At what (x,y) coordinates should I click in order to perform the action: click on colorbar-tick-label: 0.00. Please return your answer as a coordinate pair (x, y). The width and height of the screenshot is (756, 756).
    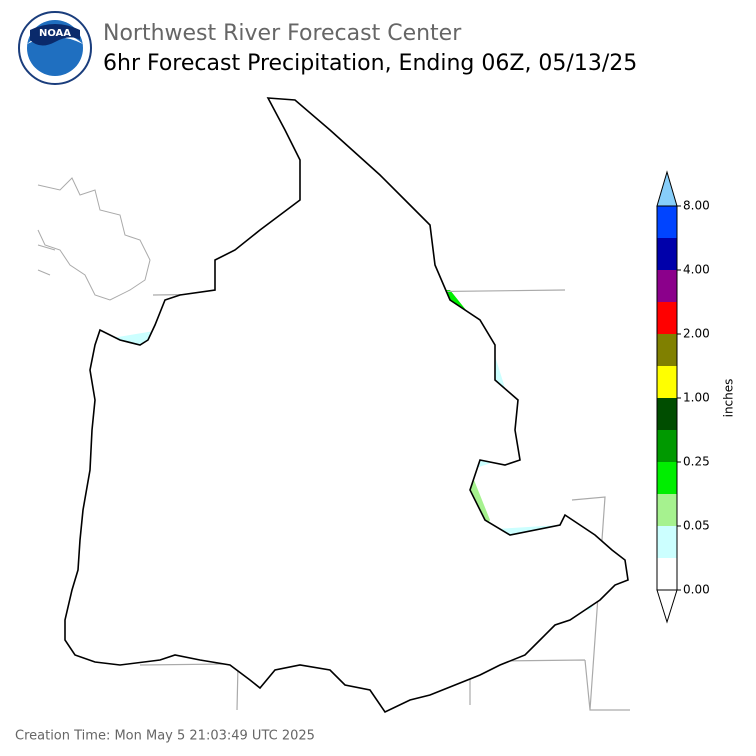
    Looking at the image, I should click on (696, 590).